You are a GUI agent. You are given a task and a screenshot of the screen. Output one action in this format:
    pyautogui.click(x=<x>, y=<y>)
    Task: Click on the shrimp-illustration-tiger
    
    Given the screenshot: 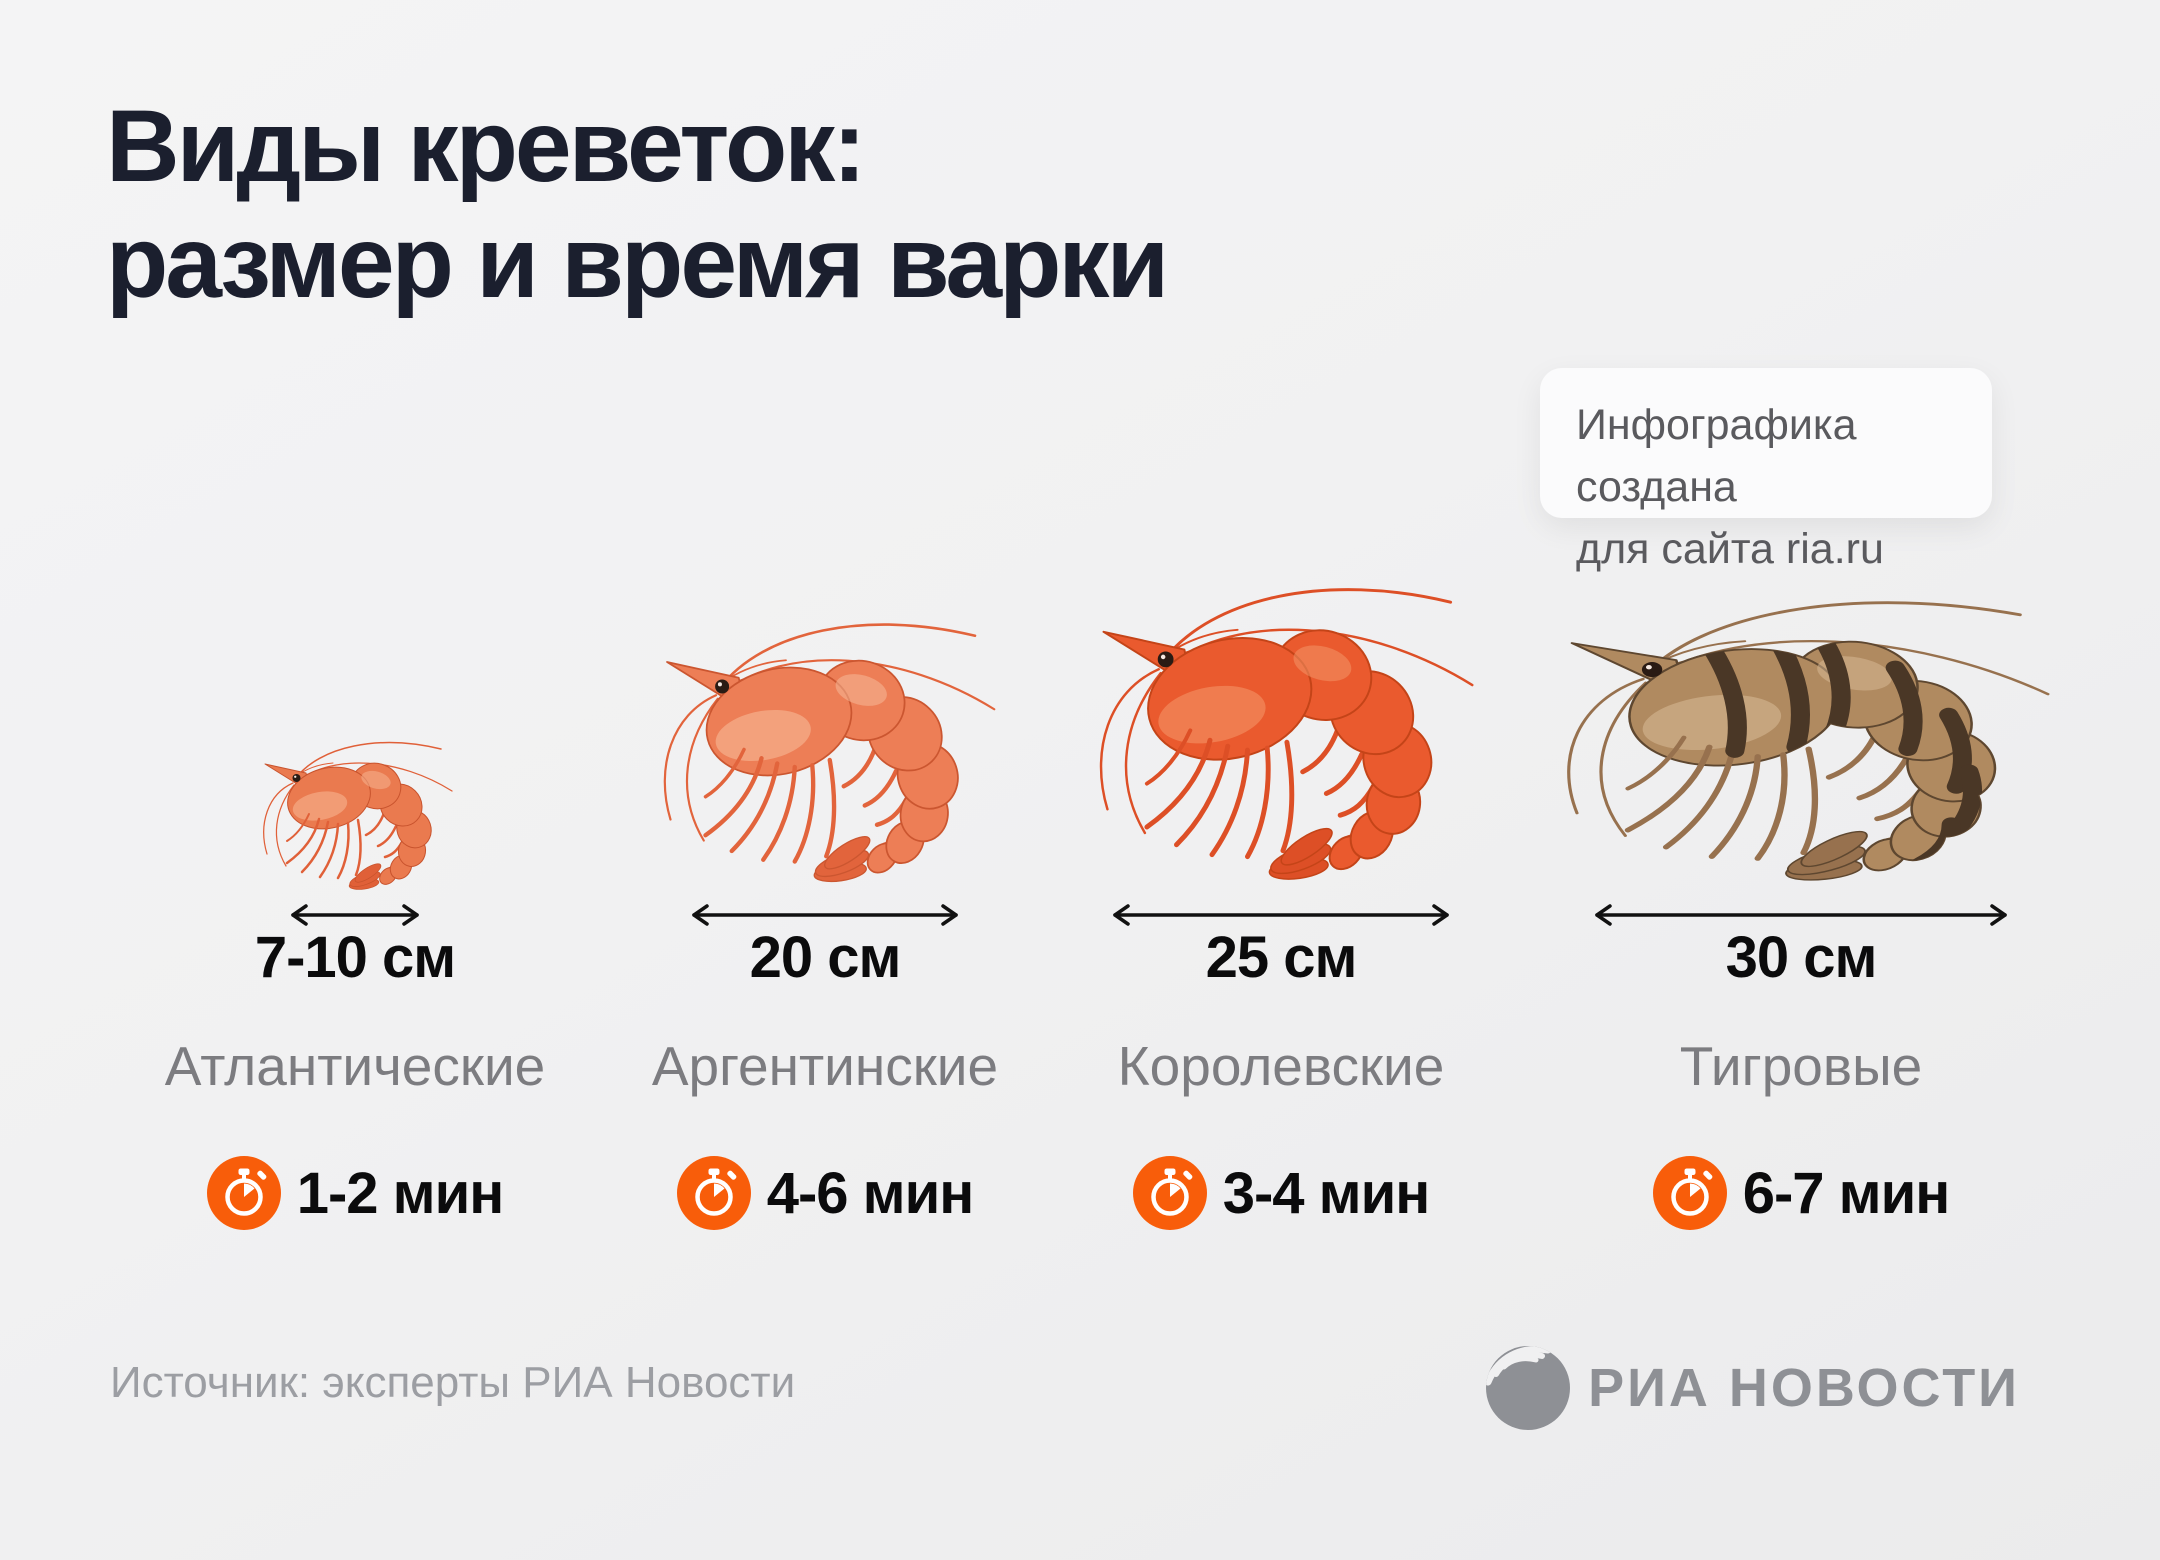 What is the action you would take?
    pyautogui.click(x=1801, y=730)
    